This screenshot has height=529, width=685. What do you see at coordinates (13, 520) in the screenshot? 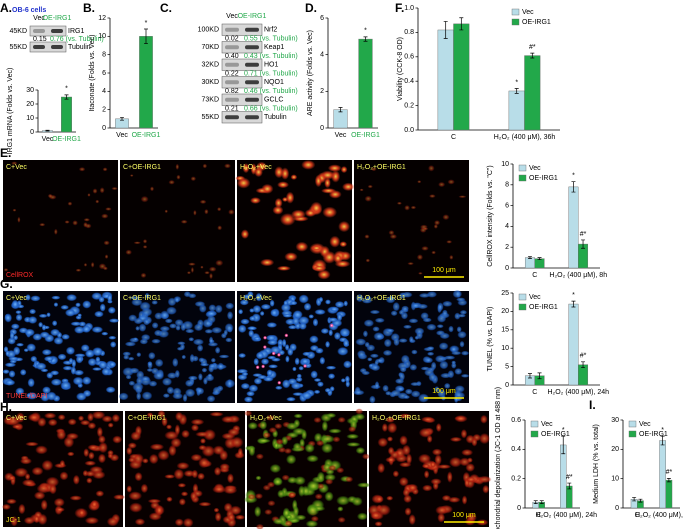
I see `stain-label: JC-1` at bounding box center [13, 520].